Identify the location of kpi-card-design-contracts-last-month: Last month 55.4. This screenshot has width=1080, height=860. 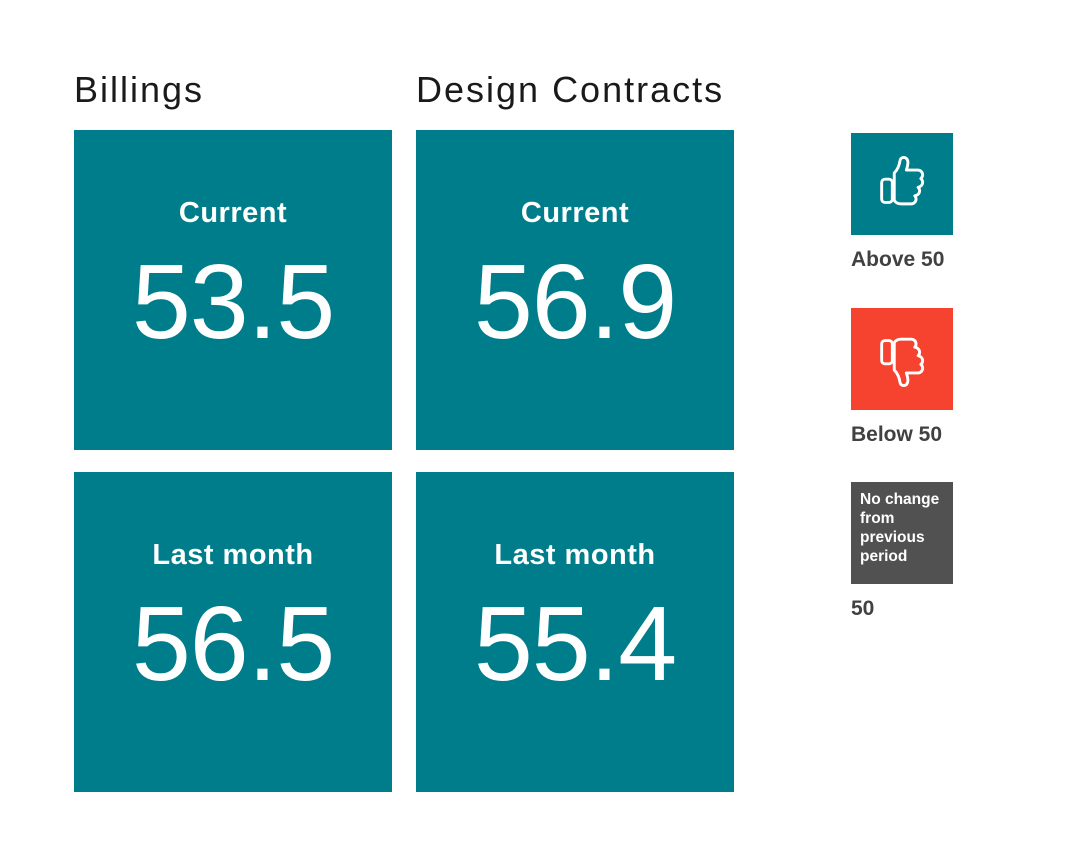
(575, 632).